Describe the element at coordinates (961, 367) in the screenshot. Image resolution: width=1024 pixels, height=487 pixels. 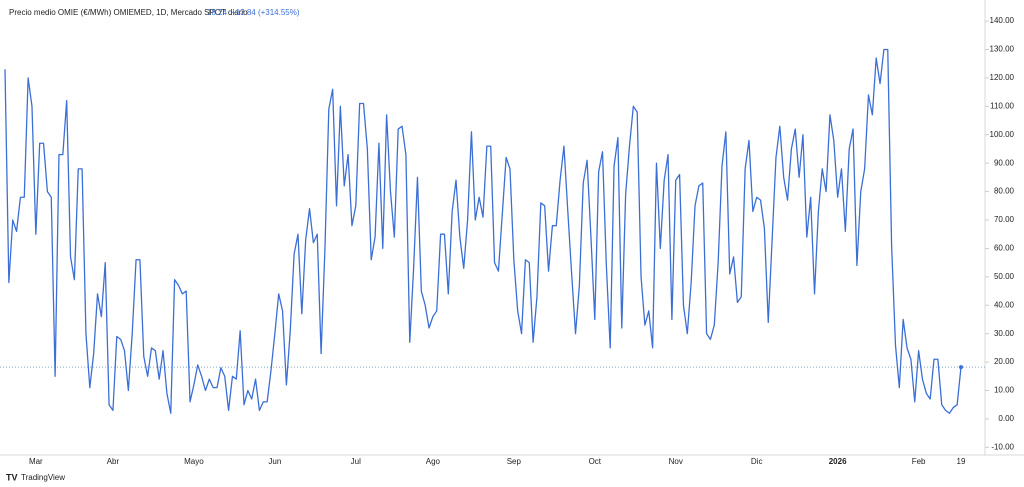
I see `last-point` at that location.